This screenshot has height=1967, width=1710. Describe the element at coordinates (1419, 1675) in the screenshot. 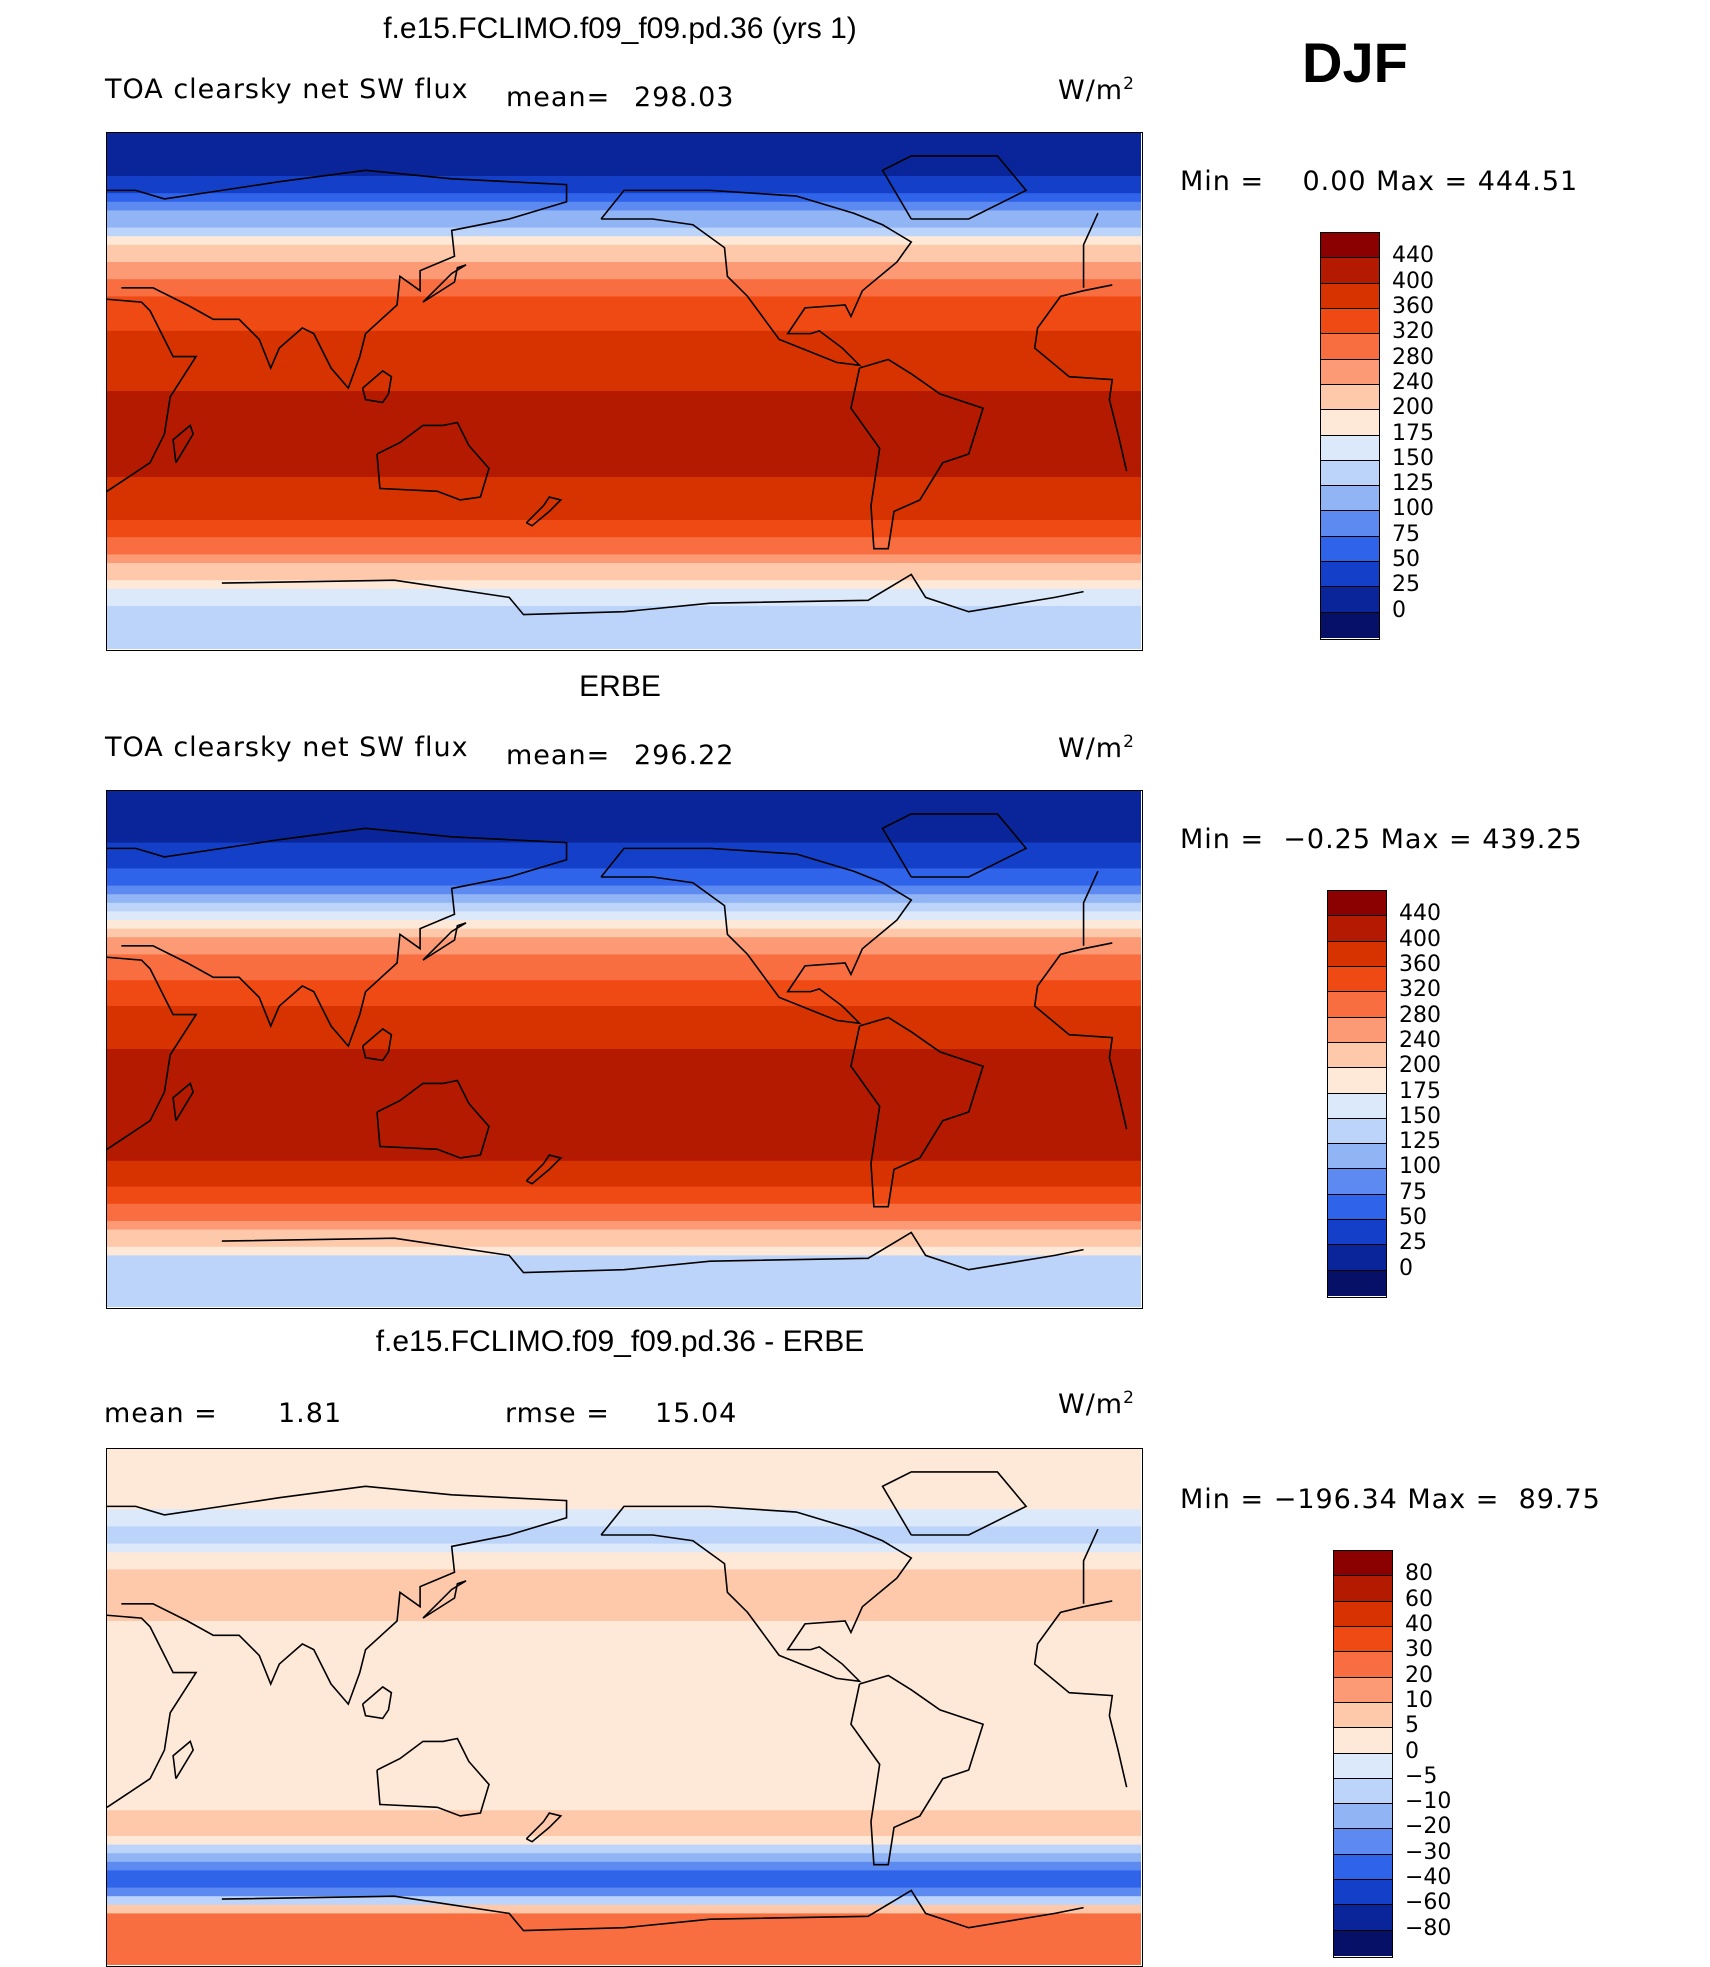

I see `colorbar-tick-label: 20` at that location.